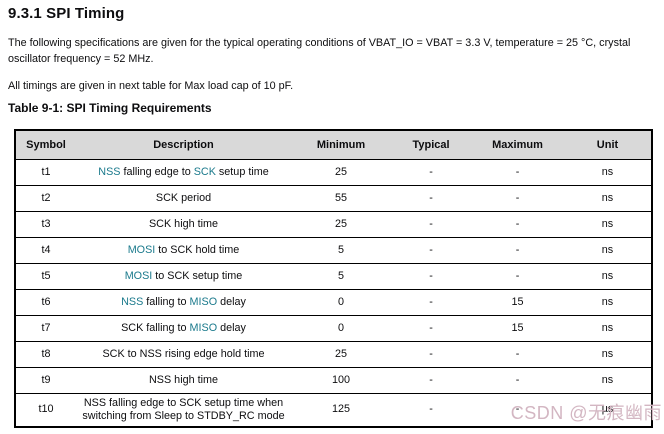  What do you see at coordinates (341, 145) in the screenshot?
I see `col-header-minimum: Minimum` at bounding box center [341, 145].